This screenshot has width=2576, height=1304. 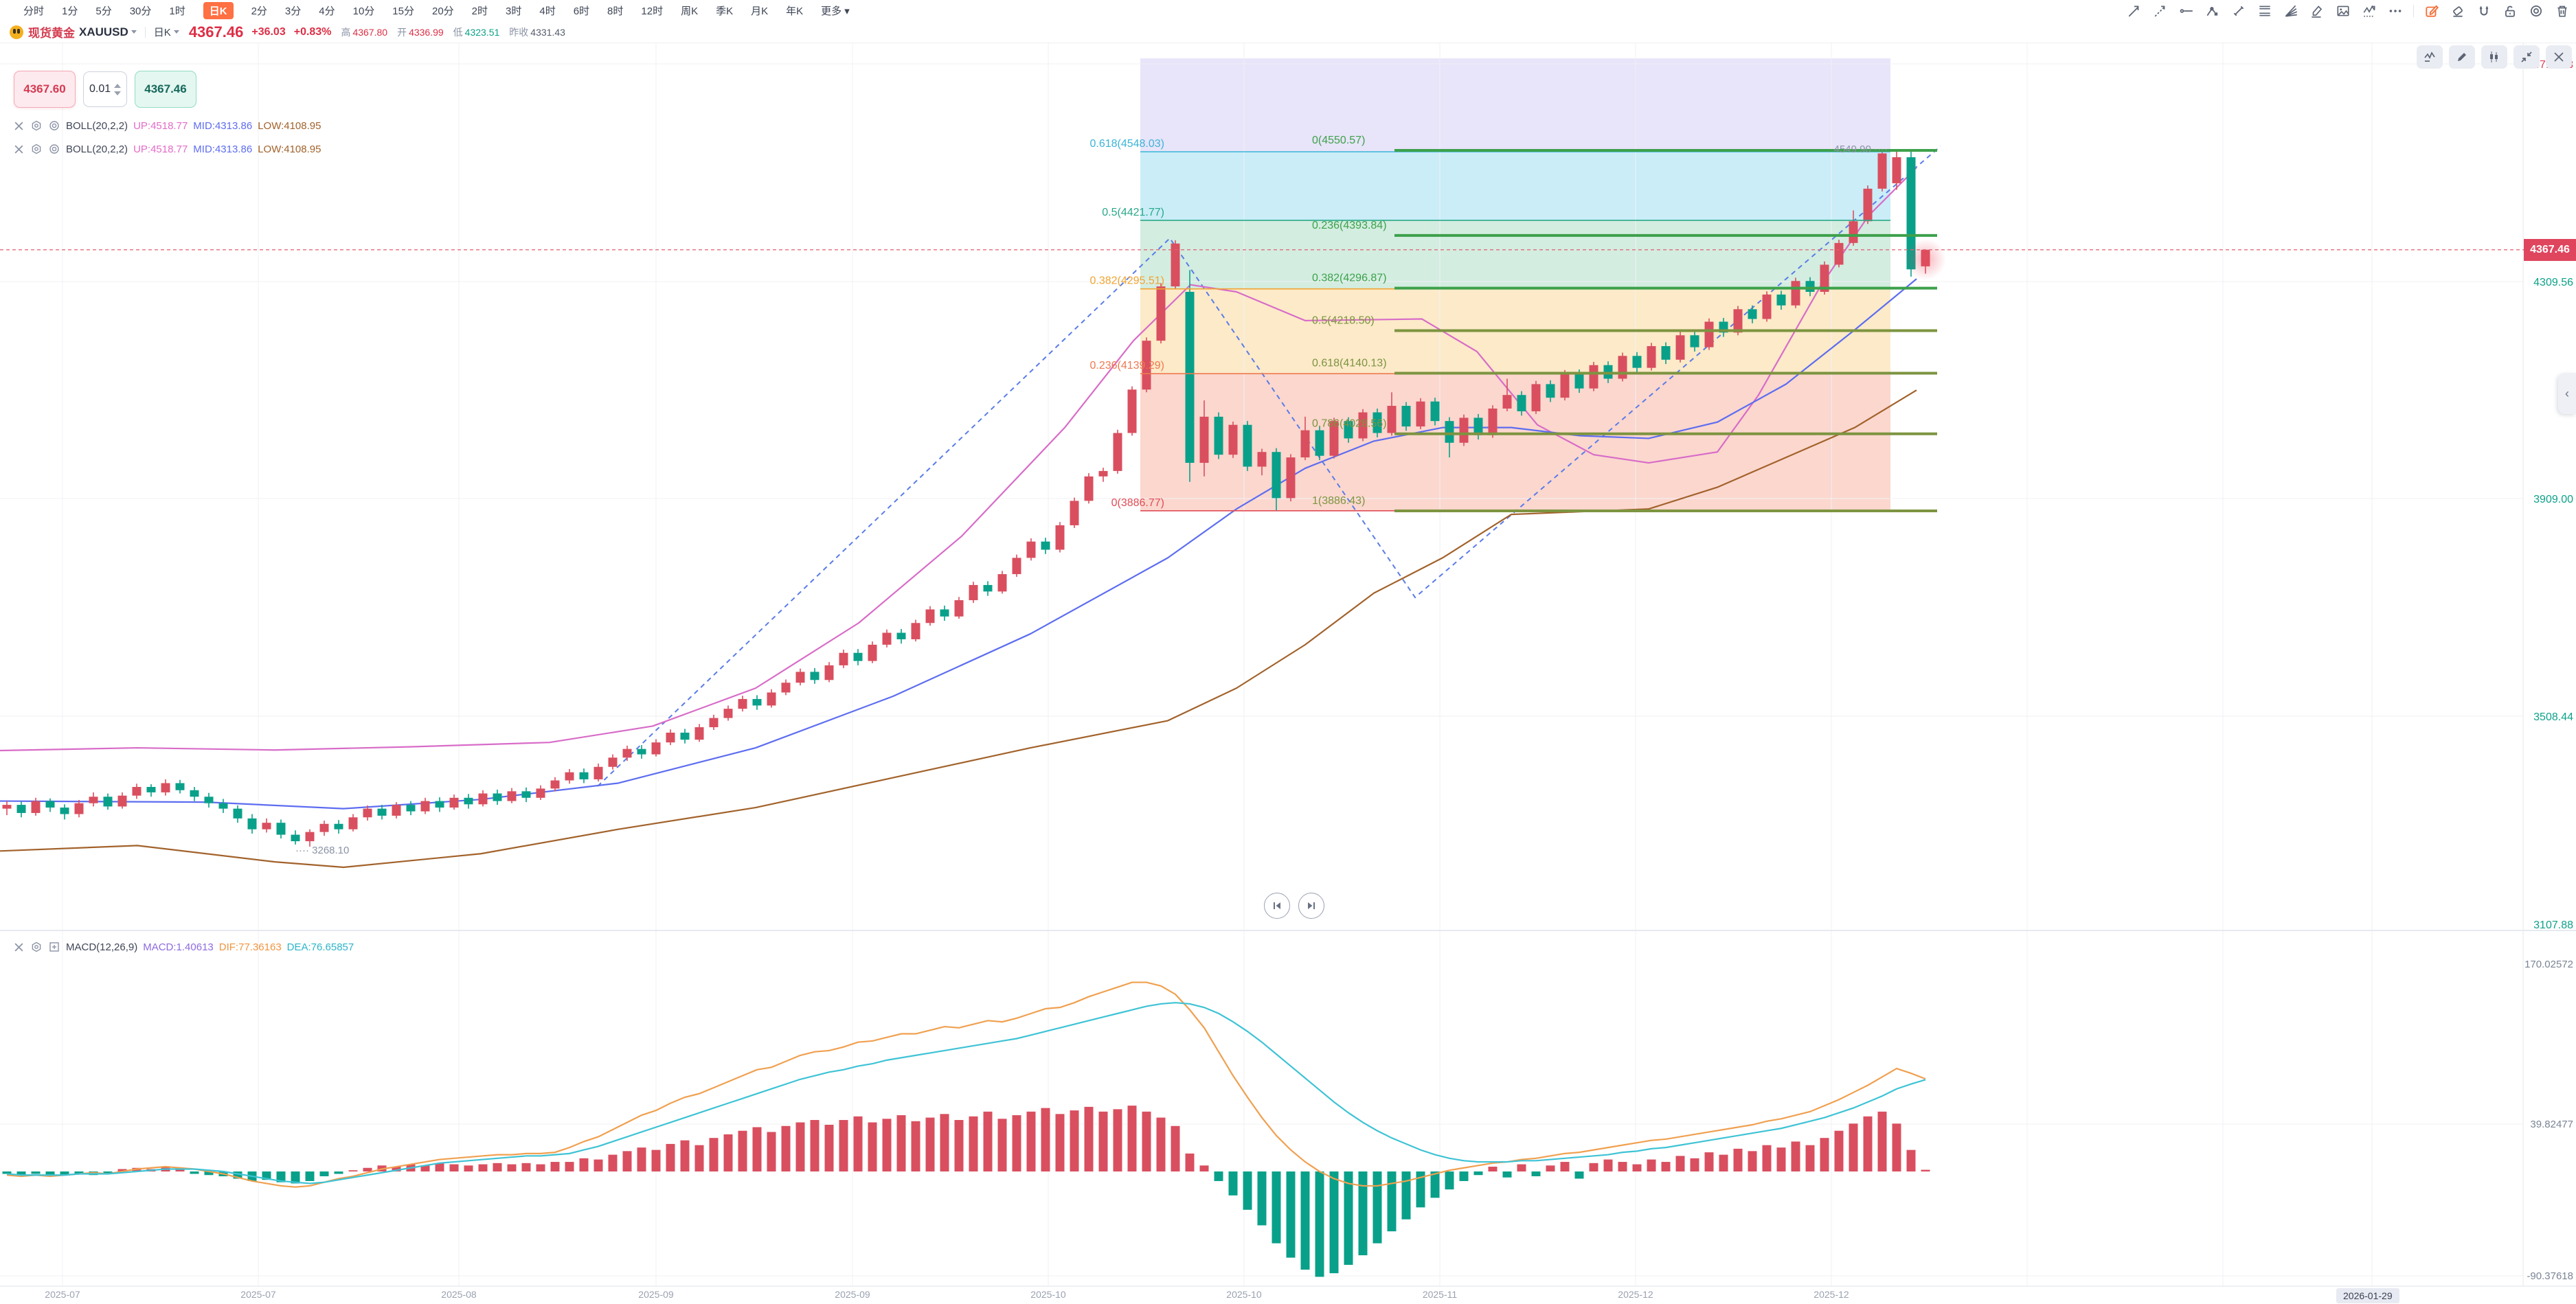 I want to click on symbol-caret-icon, so click(x=134, y=32).